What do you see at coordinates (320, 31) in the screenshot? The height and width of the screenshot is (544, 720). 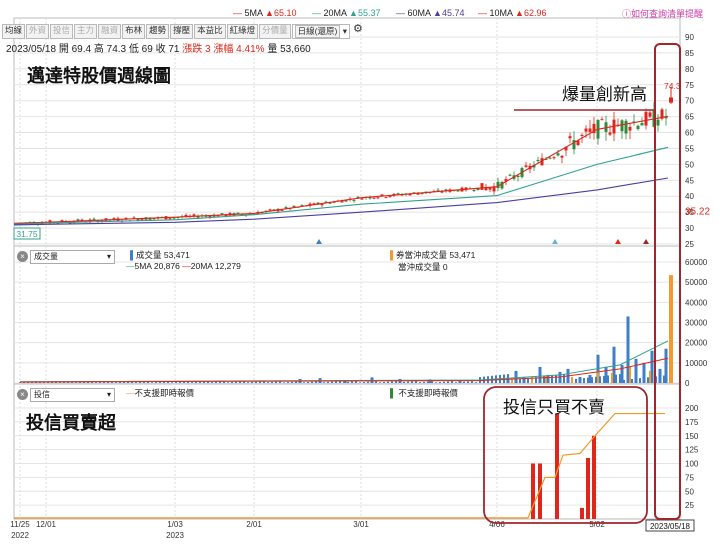 I see `period-select: 日線(還原) ▾` at bounding box center [320, 31].